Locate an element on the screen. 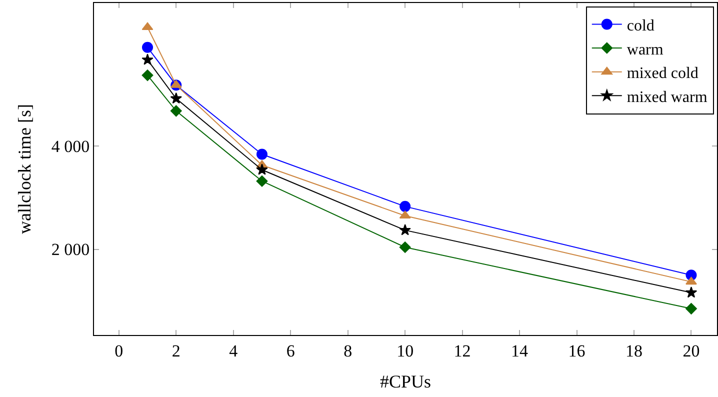 The width and height of the screenshot is (718, 397). x-tick-label: 18 is located at coordinates (634, 350).